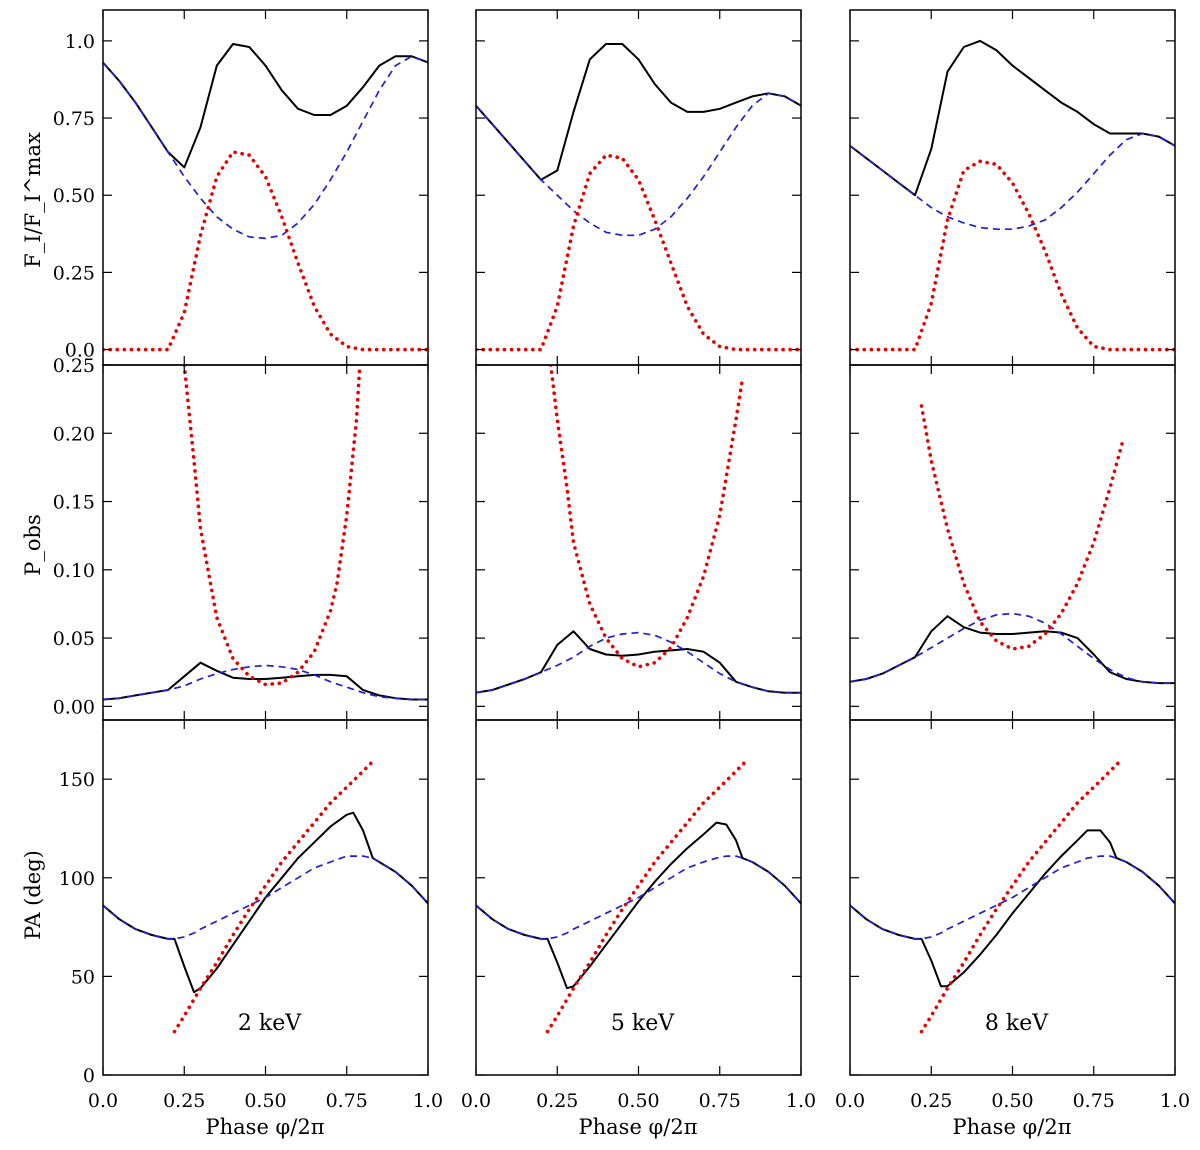 Image resolution: width=1200 pixels, height=1150 pixels. I want to click on energy-label: 2 keV, so click(270, 1023).